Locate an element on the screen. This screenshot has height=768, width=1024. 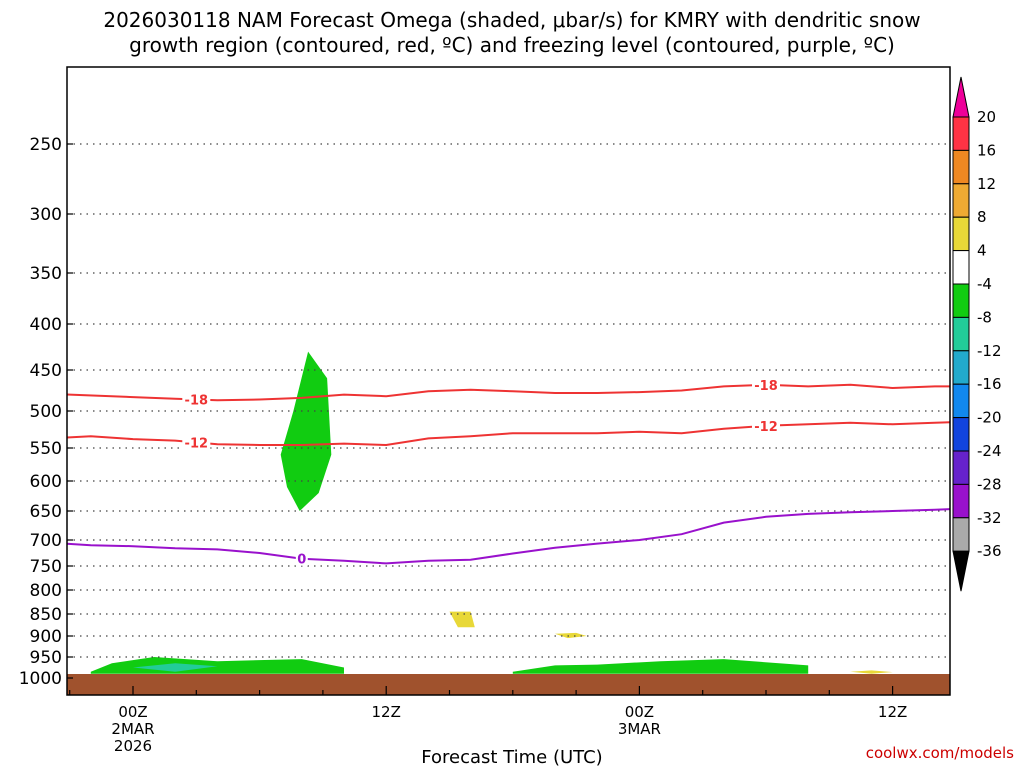
colorbar-label-13: -36 is located at coordinates (989, 551).